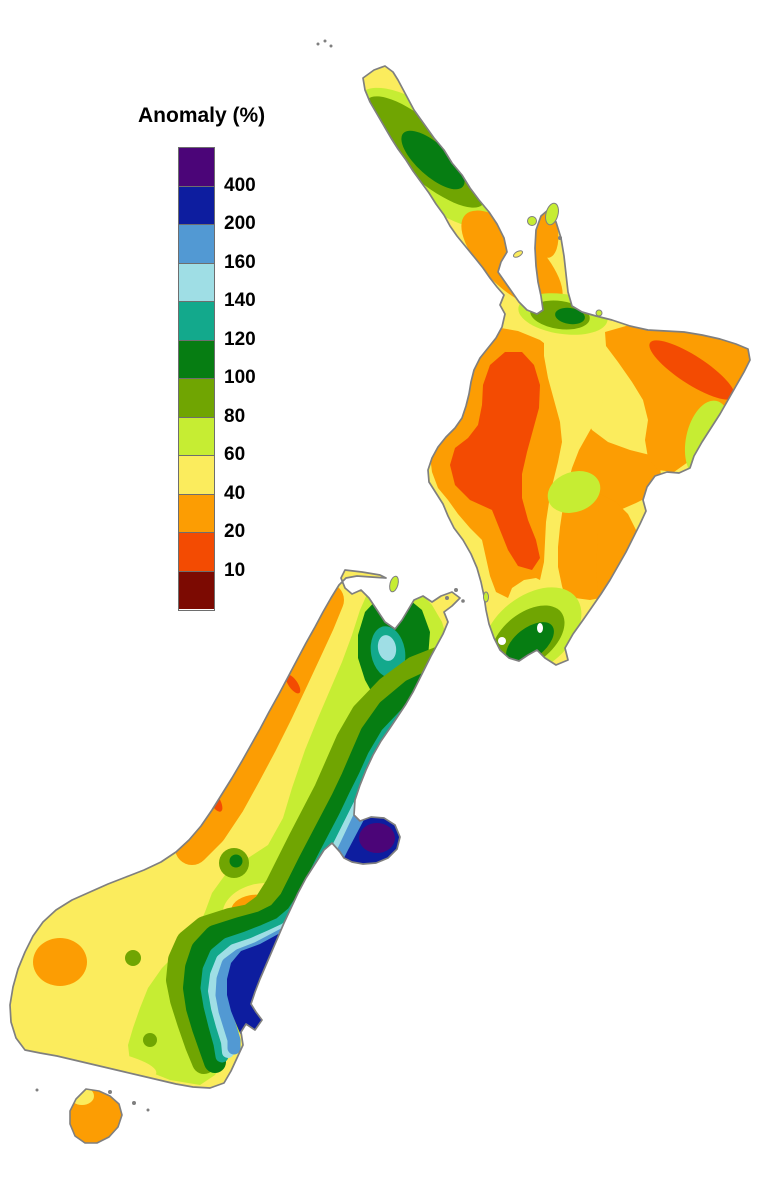 The width and height of the screenshot is (760, 1201). Describe the element at coordinates (569, 465) in the screenshot. I see `contour-central-yellow-corridor` at that location.